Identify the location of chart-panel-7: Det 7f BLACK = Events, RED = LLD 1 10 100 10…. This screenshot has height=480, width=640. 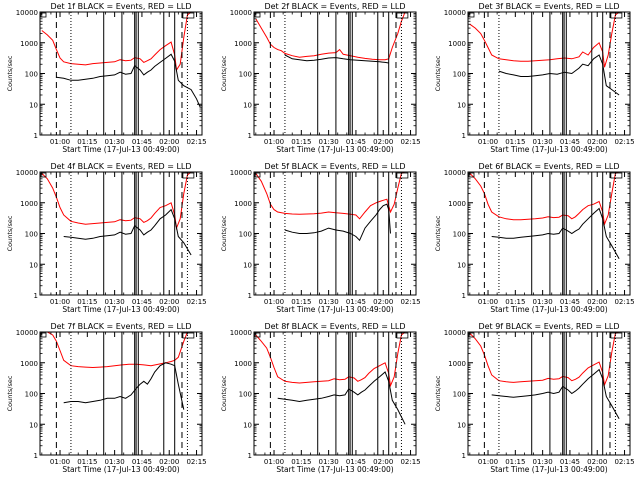
(106, 398).